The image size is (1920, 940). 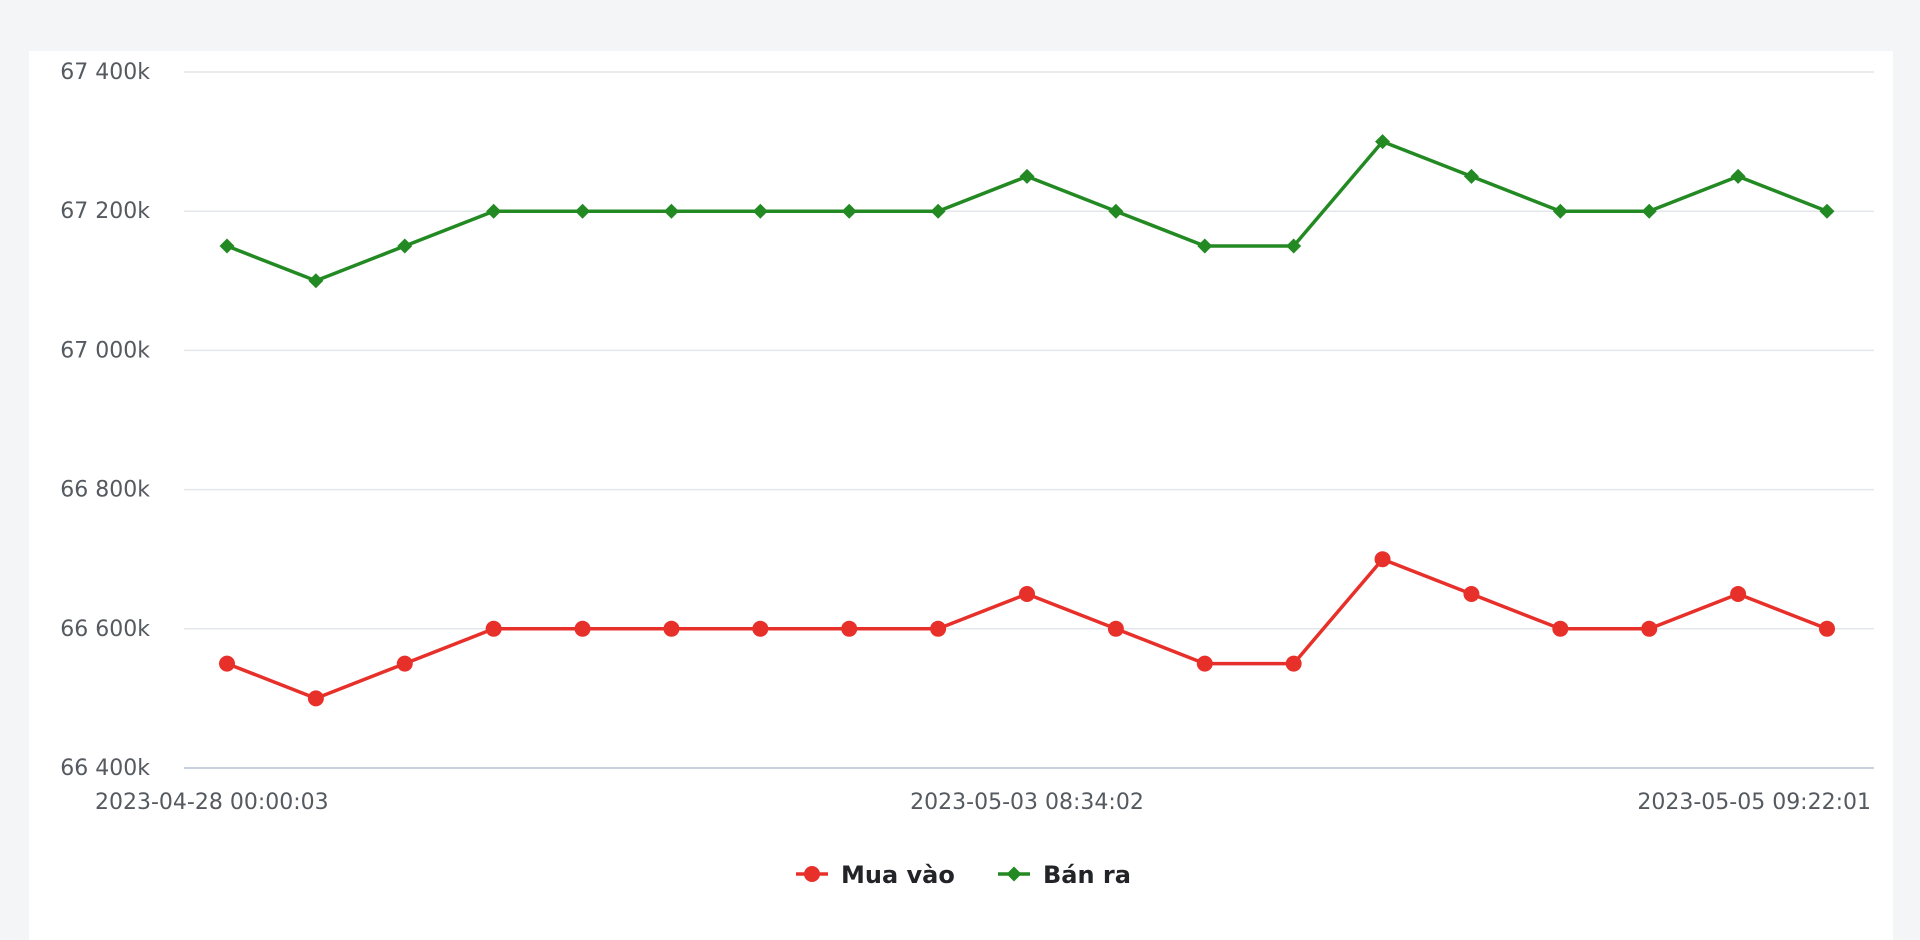 What do you see at coordinates (105, 350) in the screenshot?
I see `y-tick-label: 67 000k` at bounding box center [105, 350].